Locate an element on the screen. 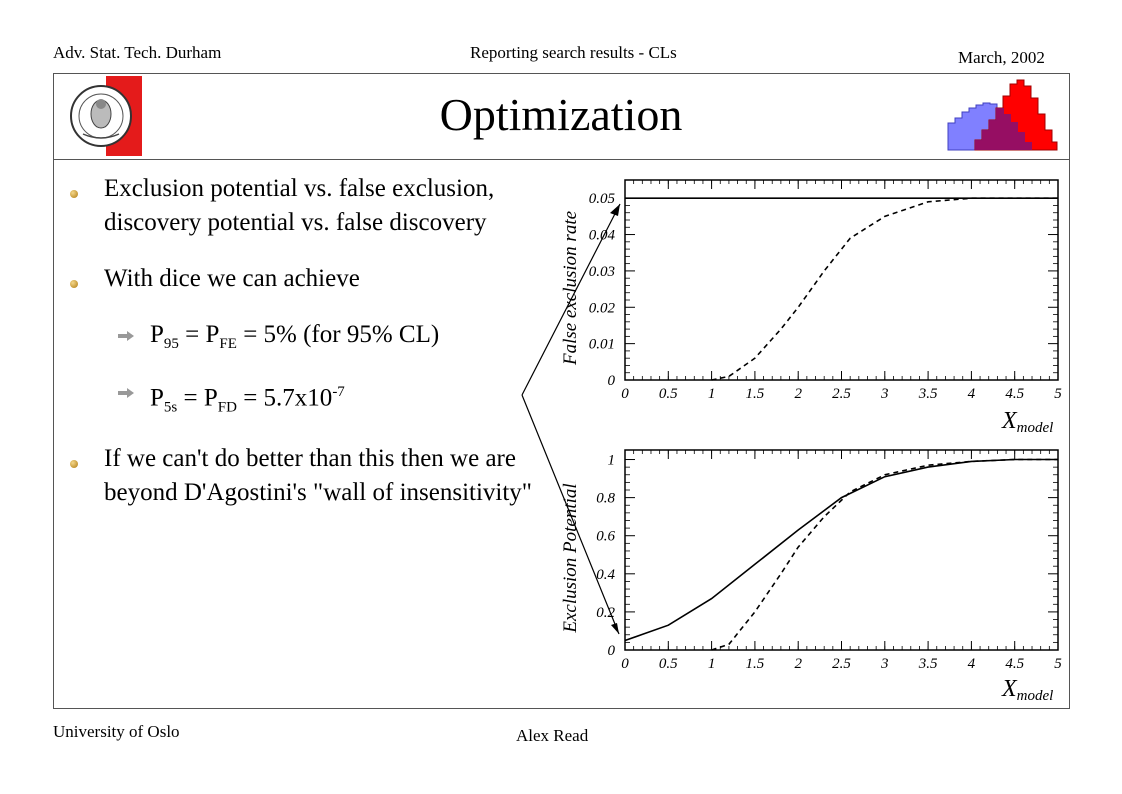 The height and width of the screenshot is (794, 1122). sub2-eq1: = P is located at coordinates (197, 398).